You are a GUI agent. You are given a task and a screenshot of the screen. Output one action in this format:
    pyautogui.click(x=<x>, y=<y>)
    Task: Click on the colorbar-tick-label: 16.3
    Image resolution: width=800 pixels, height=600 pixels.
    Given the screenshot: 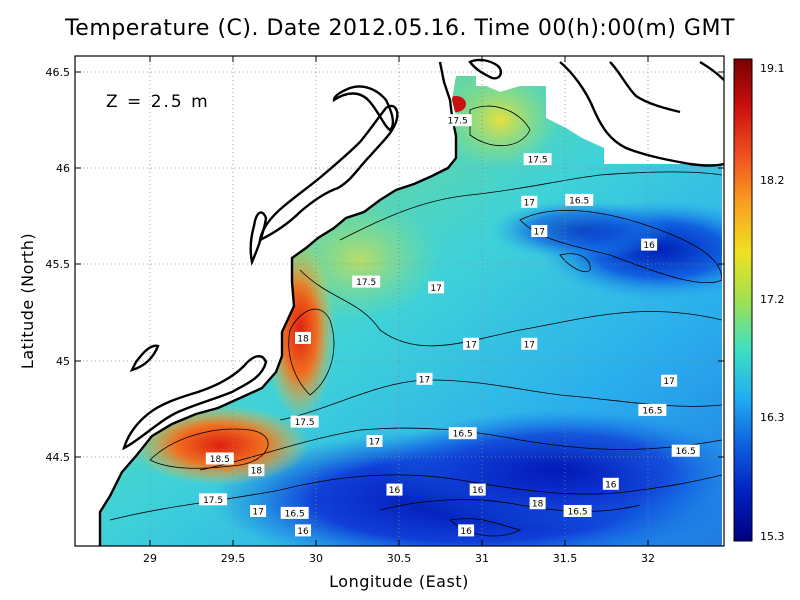 What is the action you would take?
    pyautogui.click(x=772, y=417)
    